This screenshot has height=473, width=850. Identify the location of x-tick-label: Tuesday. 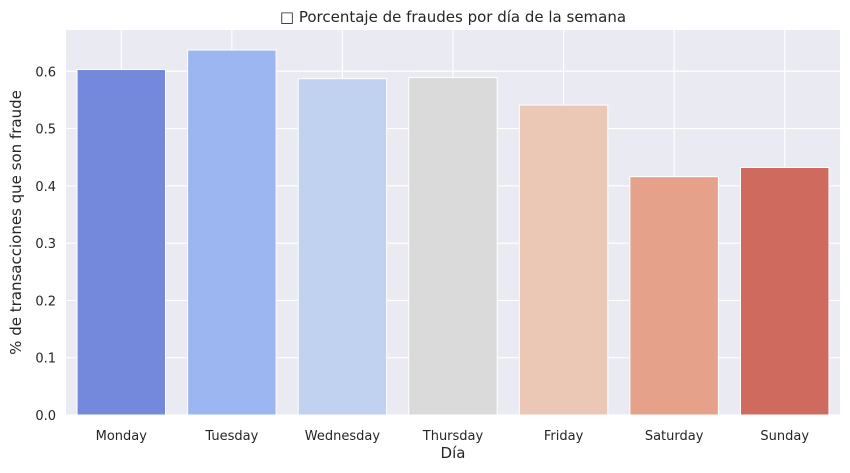
(231, 436).